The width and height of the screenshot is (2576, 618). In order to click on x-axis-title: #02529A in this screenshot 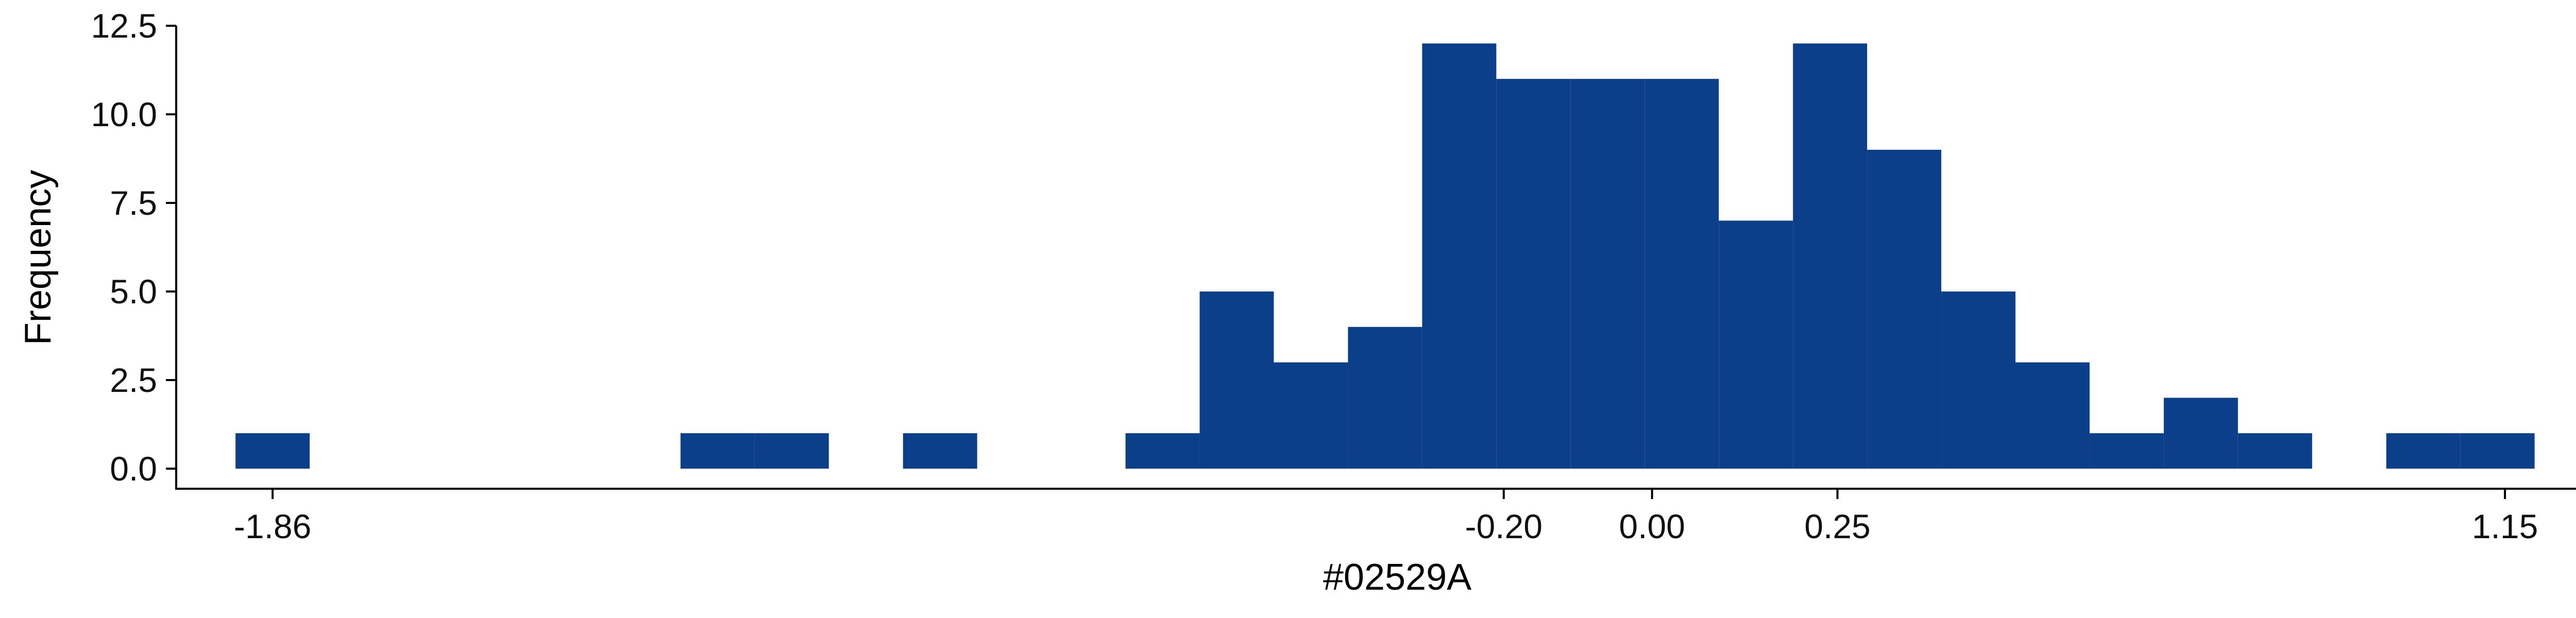, I will do `click(1397, 577)`.